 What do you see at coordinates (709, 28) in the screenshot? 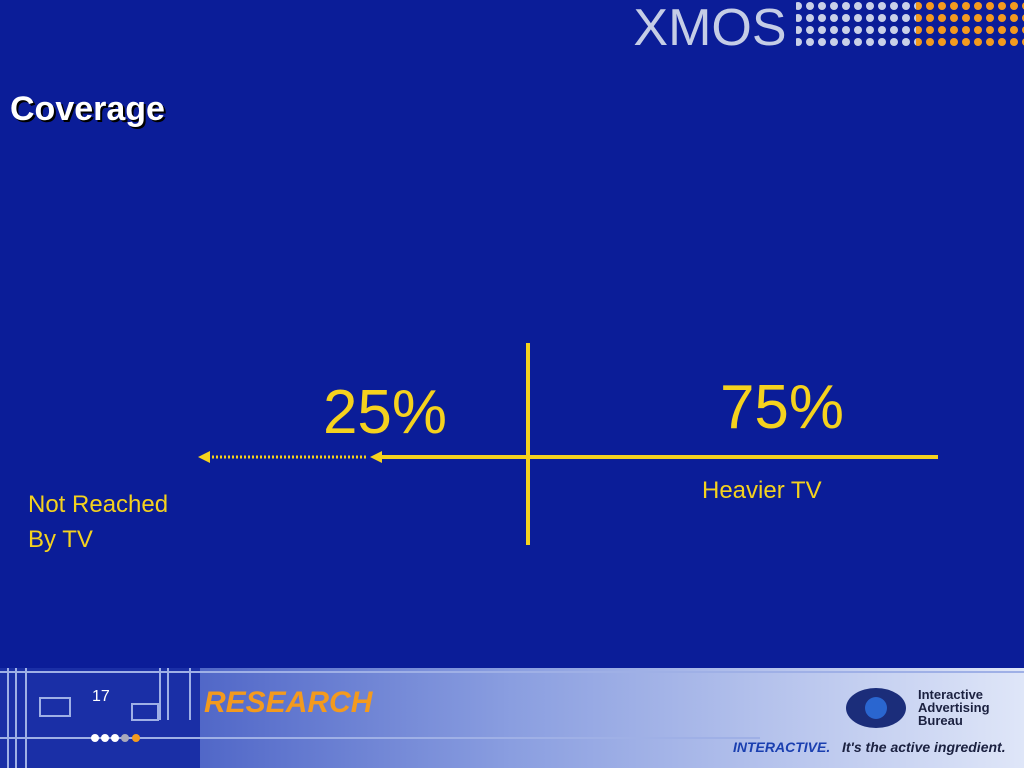
I see `logo: XMOS` at bounding box center [709, 28].